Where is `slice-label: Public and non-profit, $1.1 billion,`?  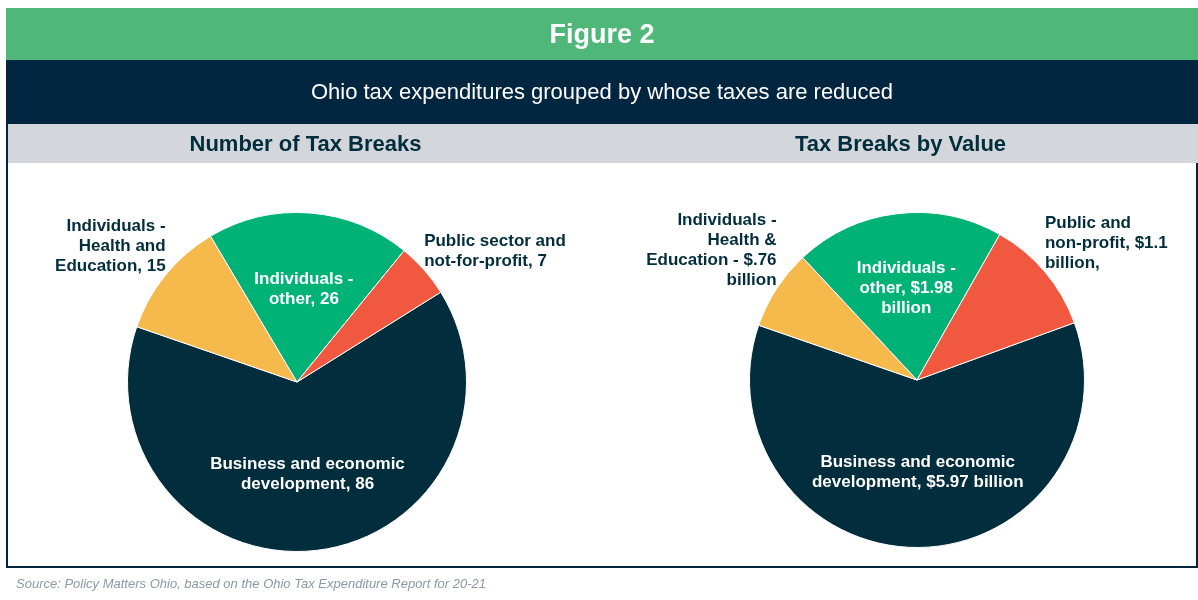
slice-label: Public and non-profit, $1.1 billion, is located at coordinates (1106, 243).